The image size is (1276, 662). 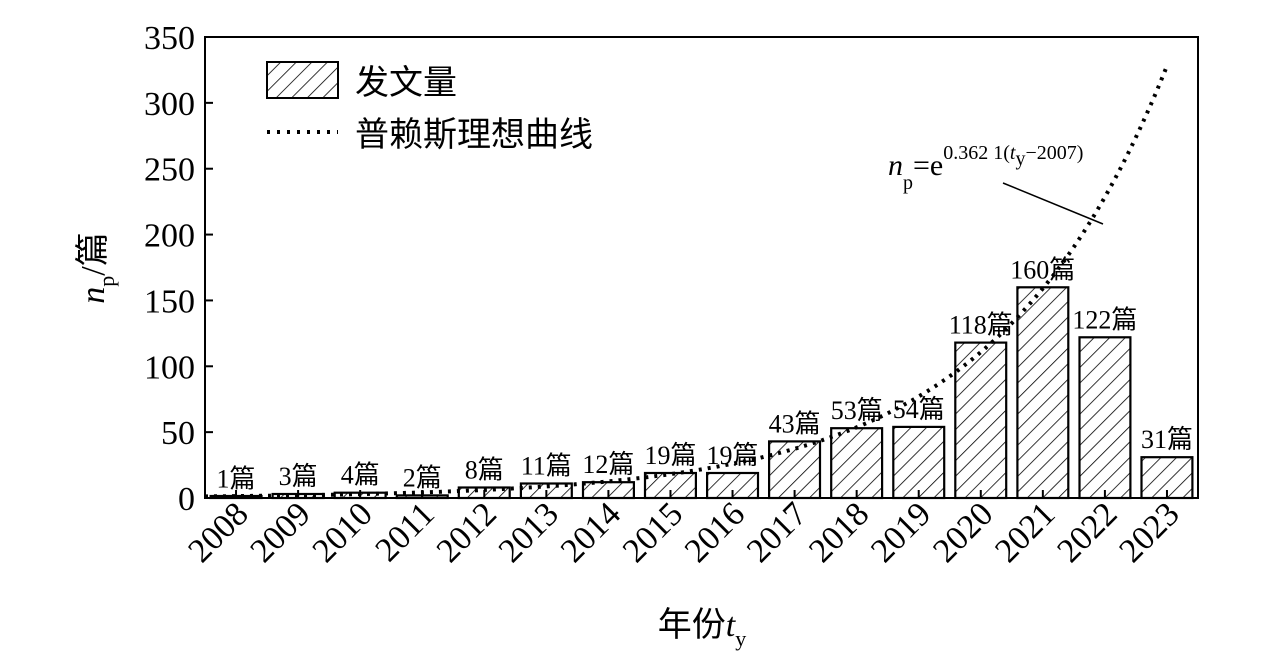 What do you see at coordinates (1167, 439) in the screenshot?
I see `bar-label-2023: 31篇` at bounding box center [1167, 439].